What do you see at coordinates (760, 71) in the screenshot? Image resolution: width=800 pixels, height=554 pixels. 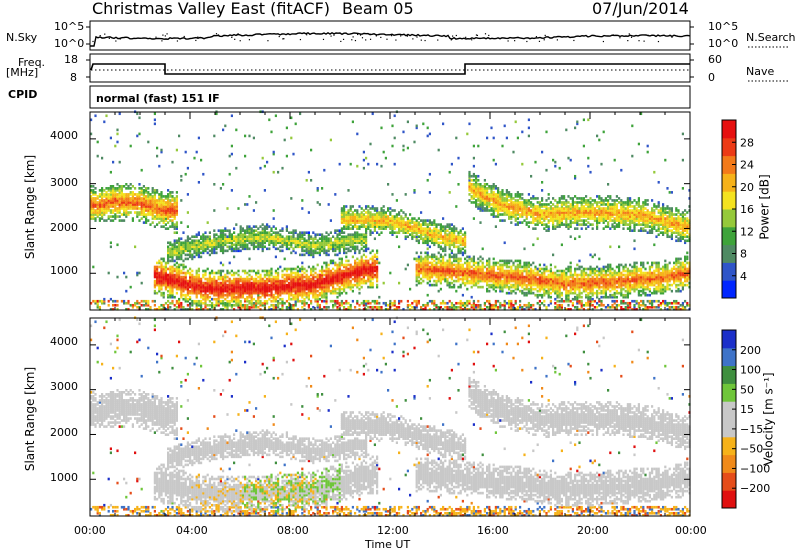 I see `nave-label: Nave` at bounding box center [760, 71].